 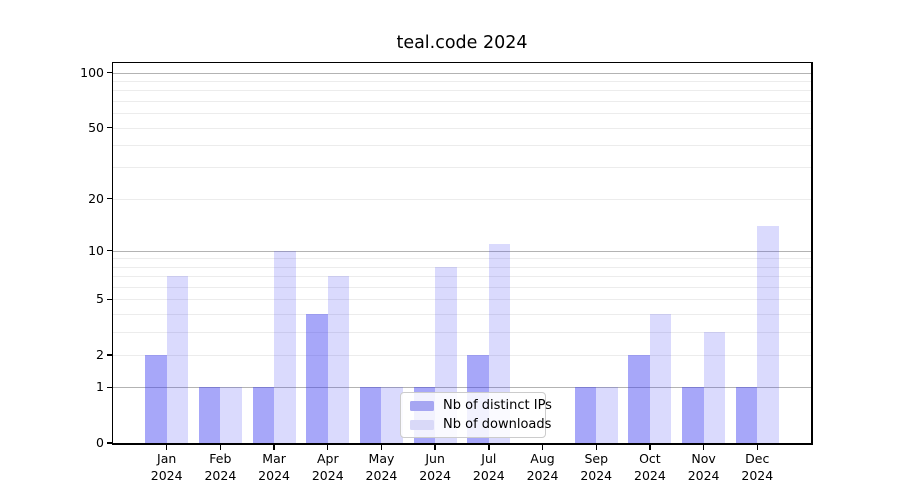 What do you see at coordinates (96, 127) in the screenshot?
I see `y-tick-label: 50` at bounding box center [96, 127].